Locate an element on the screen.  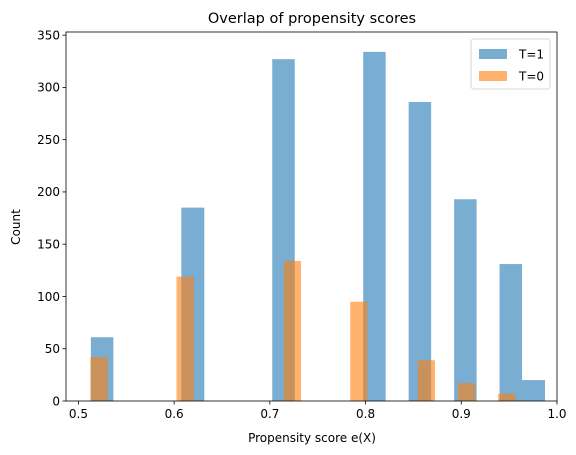
legend-label: T=1 is located at coordinates (531, 55).